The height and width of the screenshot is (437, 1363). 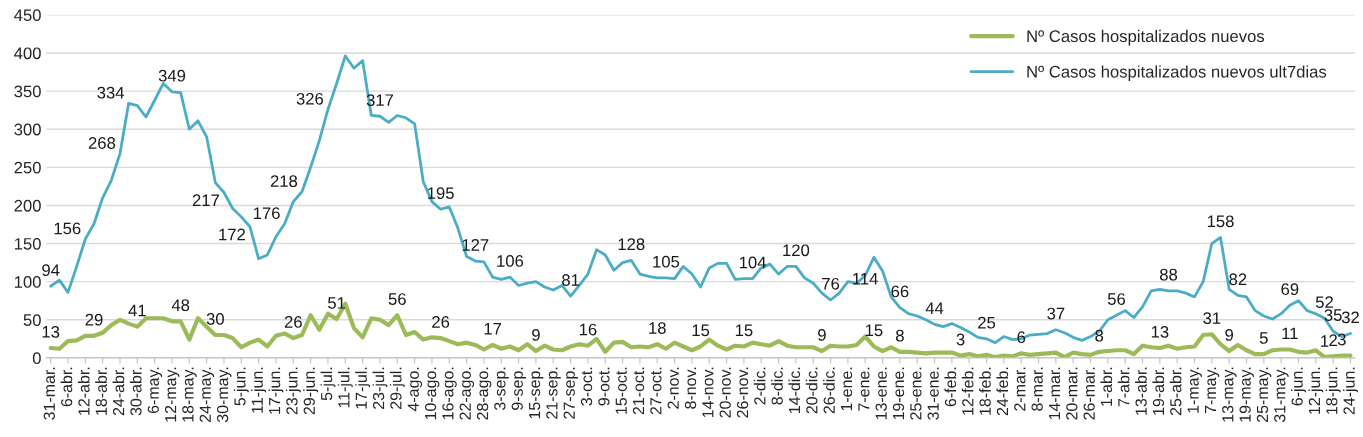 I want to click on data-label: 1, so click(x=1325, y=341).